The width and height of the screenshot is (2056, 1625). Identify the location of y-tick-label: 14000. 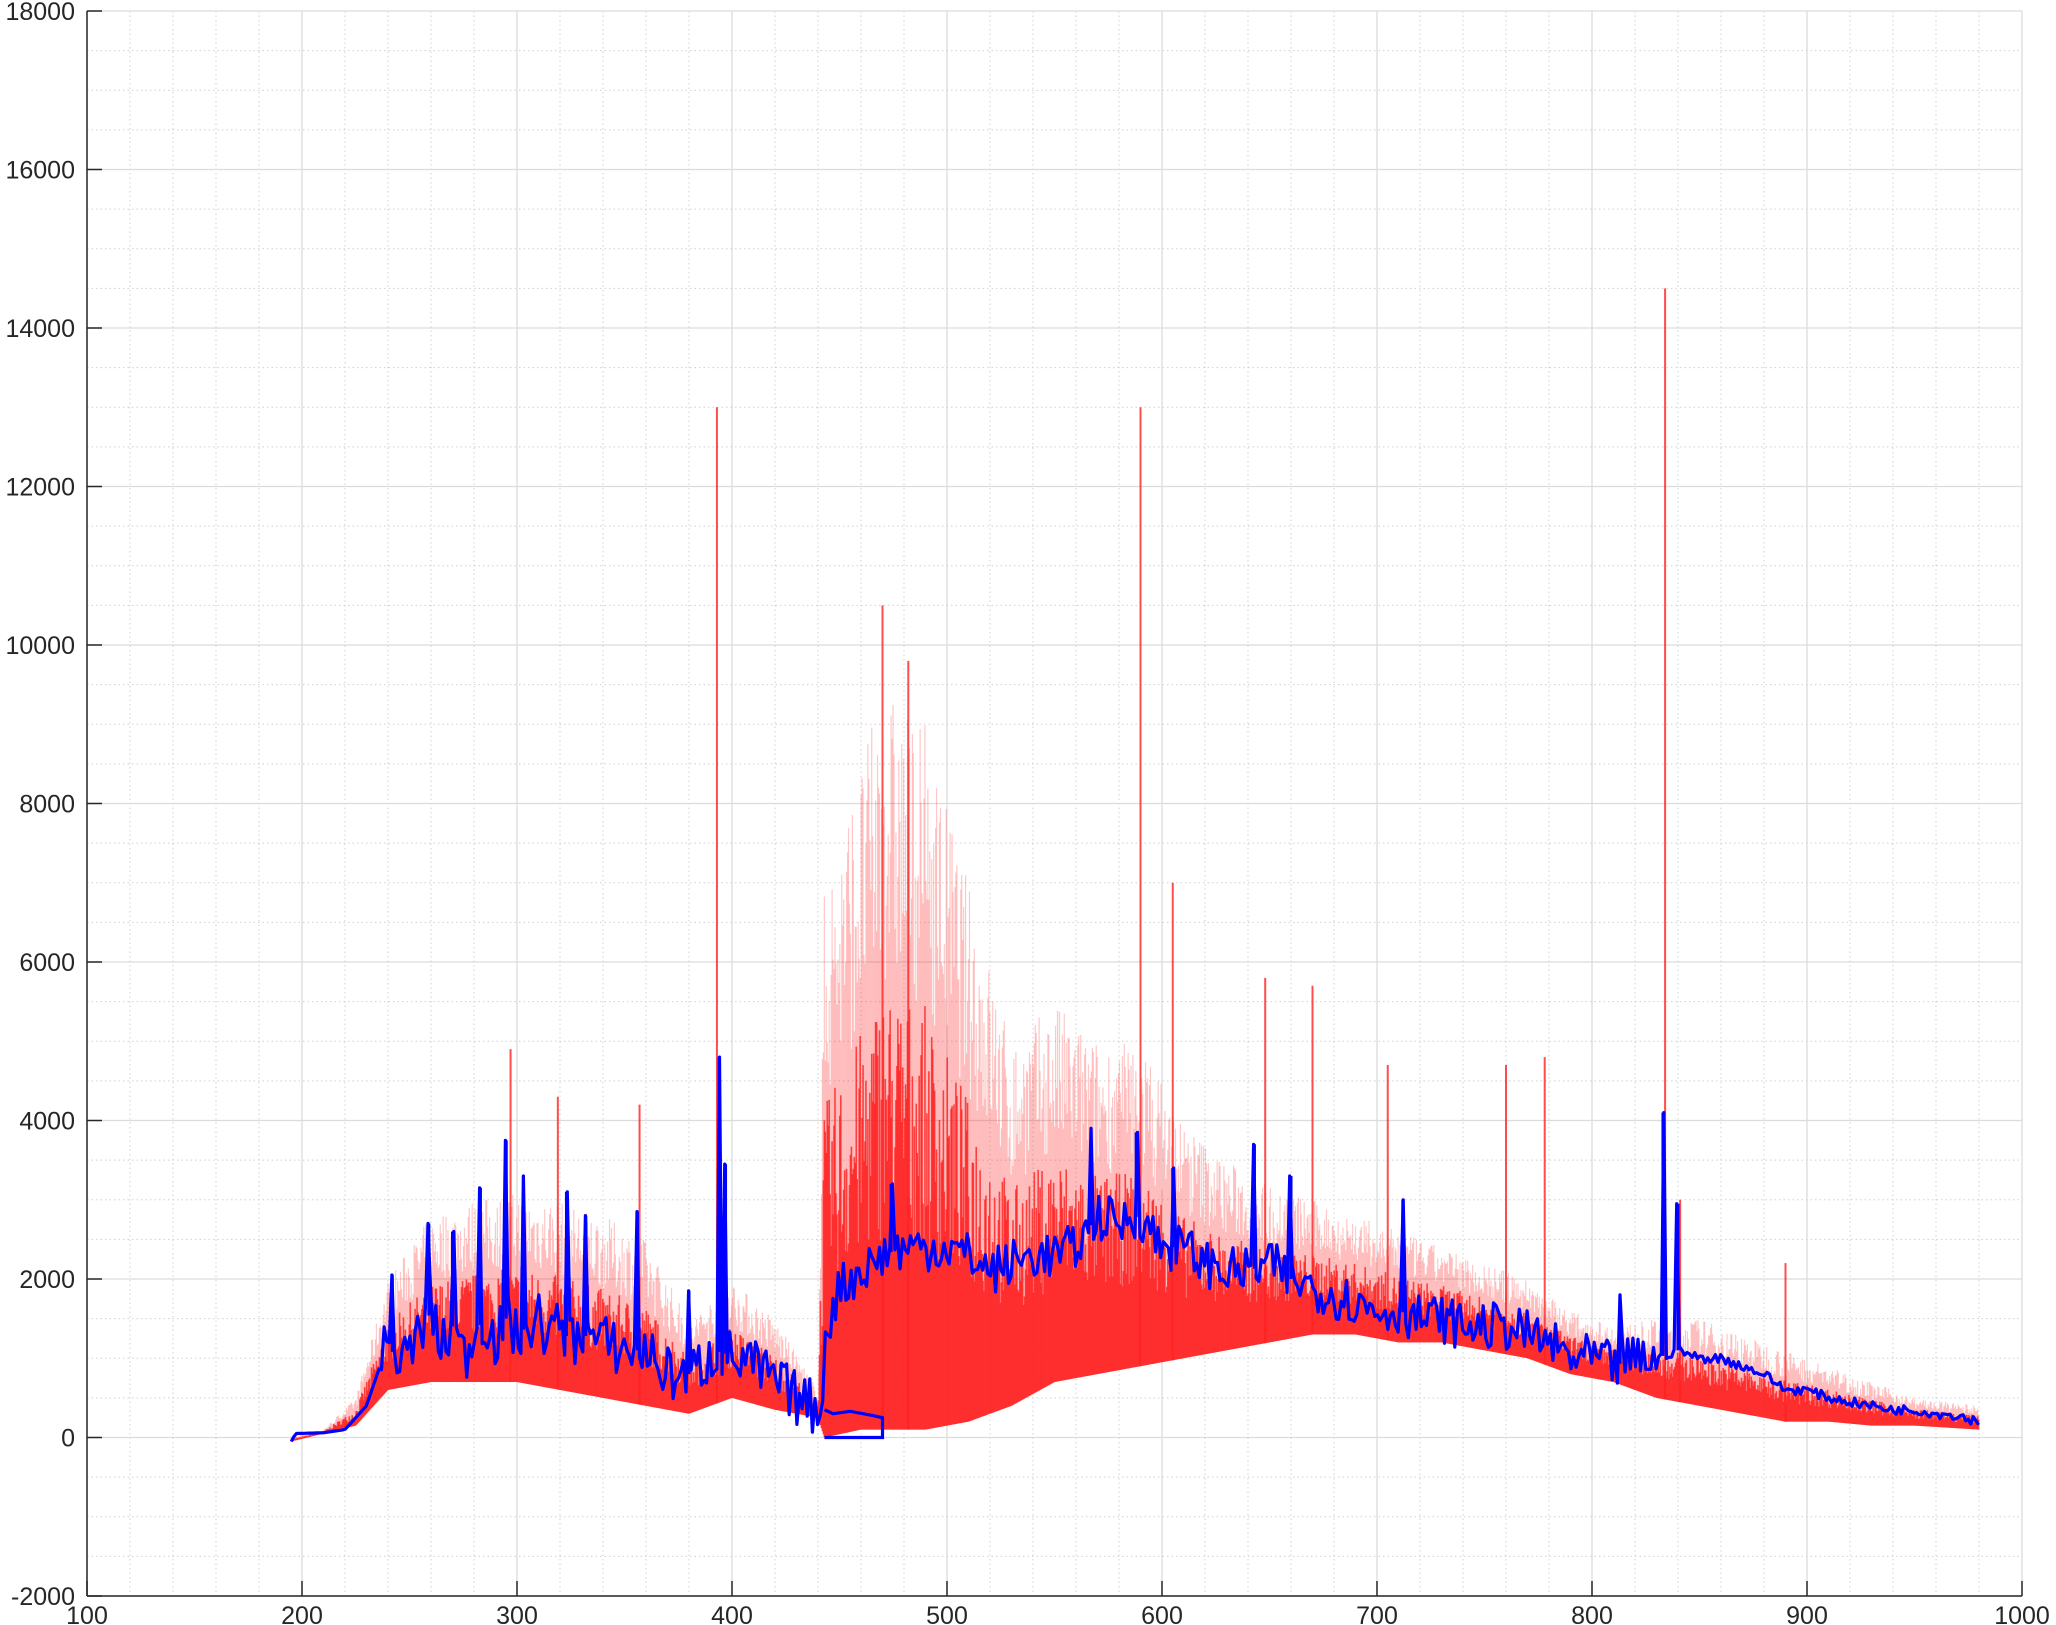
(40, 329).